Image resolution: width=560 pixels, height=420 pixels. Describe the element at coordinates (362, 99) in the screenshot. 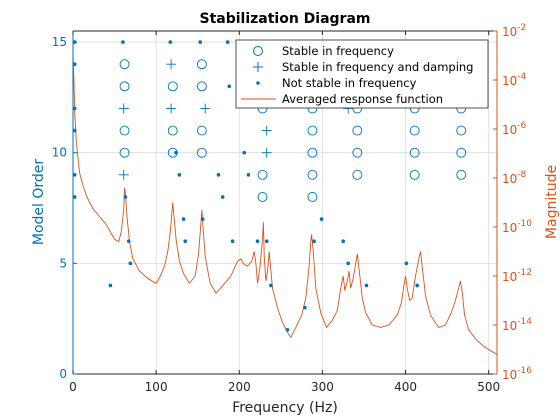

I see `legend-label-frf: Averaged response function` at that location.